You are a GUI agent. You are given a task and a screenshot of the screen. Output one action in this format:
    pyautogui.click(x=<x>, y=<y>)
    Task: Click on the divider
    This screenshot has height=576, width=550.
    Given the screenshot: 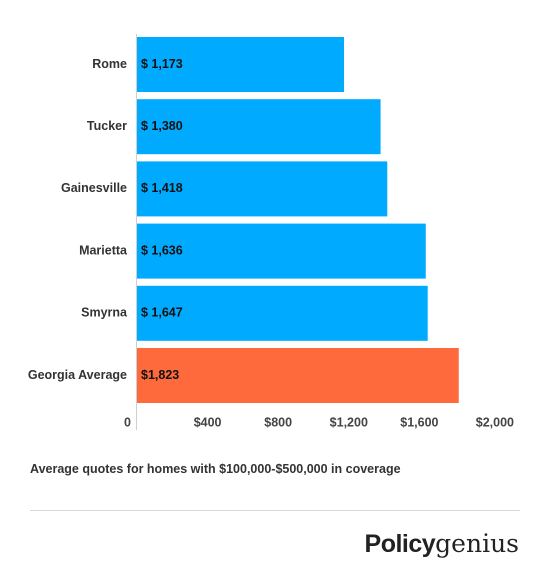 What is the action you would take?
    pyautogui.click(x=275, y=510)
    